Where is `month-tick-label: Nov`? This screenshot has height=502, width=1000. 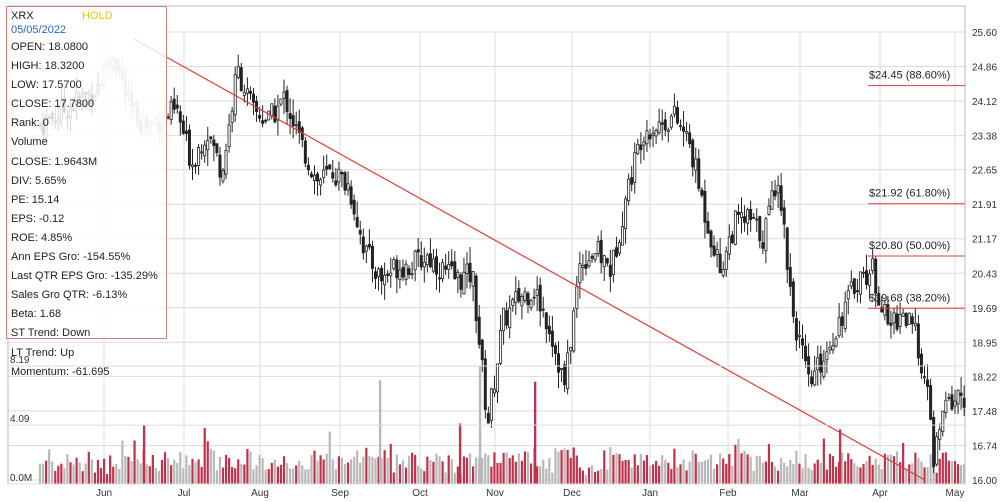
month-tick-label: Nov is located at coordinates (495, 493).